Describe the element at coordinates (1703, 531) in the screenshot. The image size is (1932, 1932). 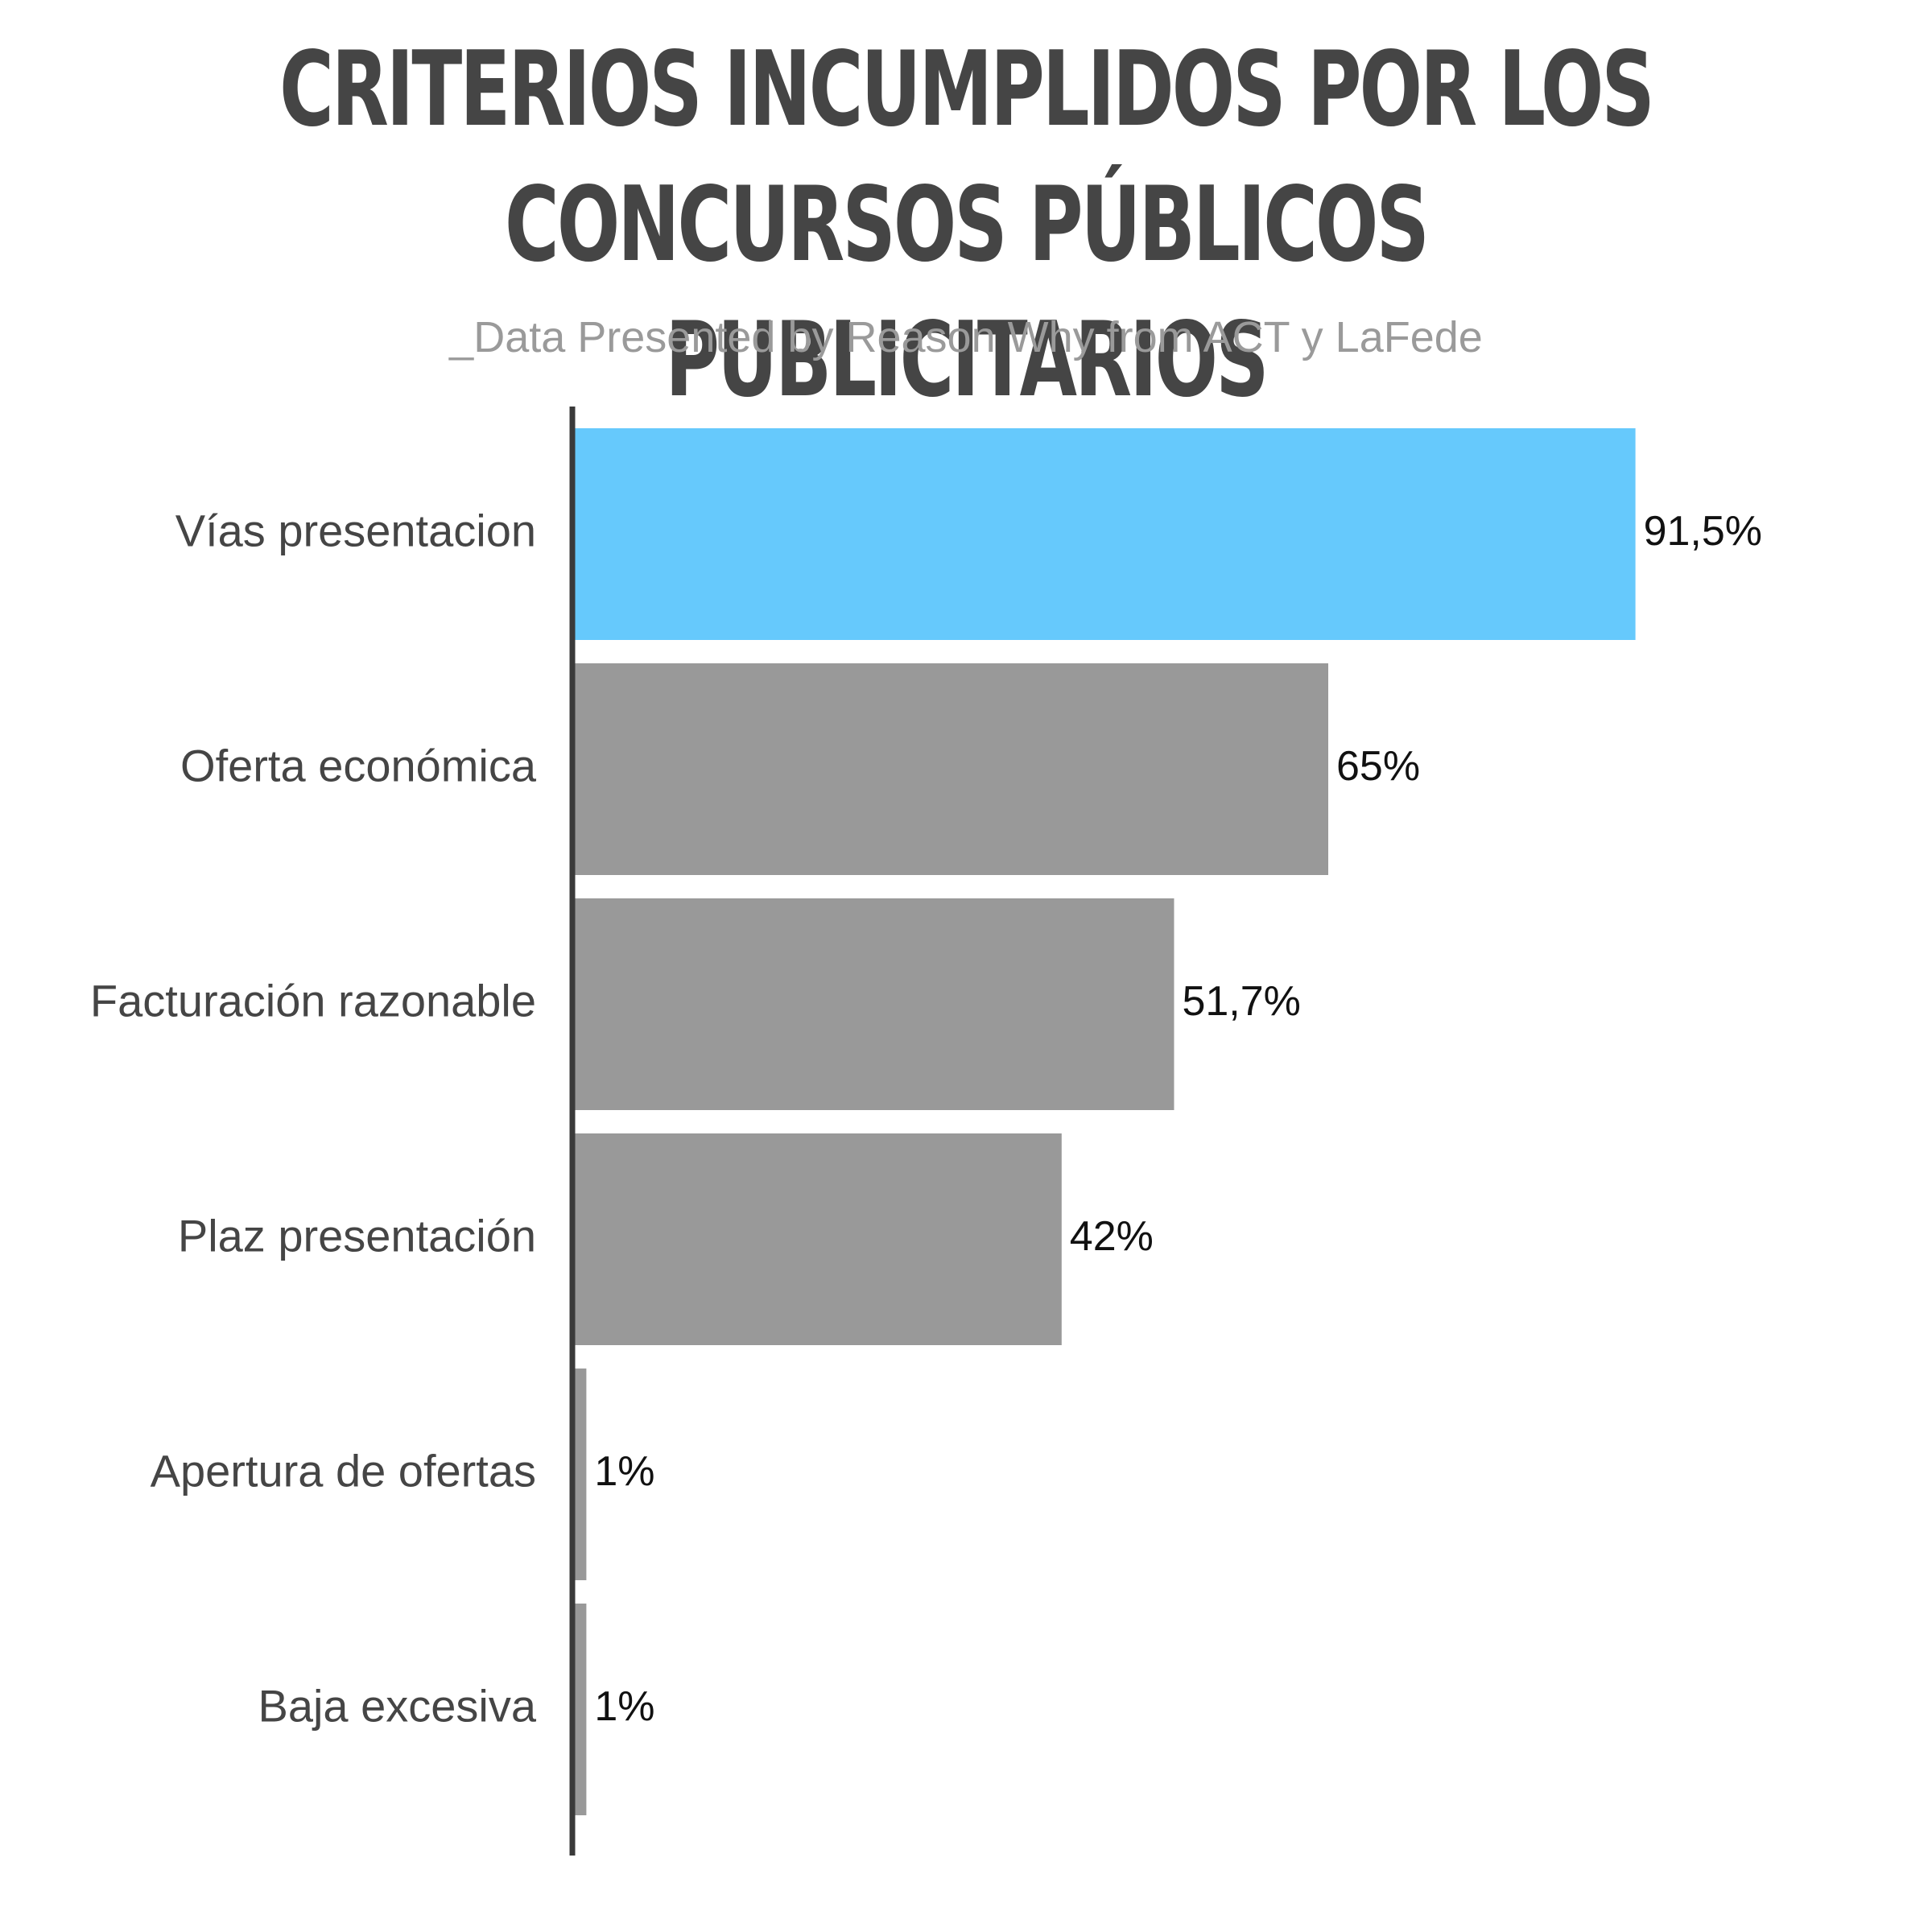
I see `value-label: 91,5%` at that location.